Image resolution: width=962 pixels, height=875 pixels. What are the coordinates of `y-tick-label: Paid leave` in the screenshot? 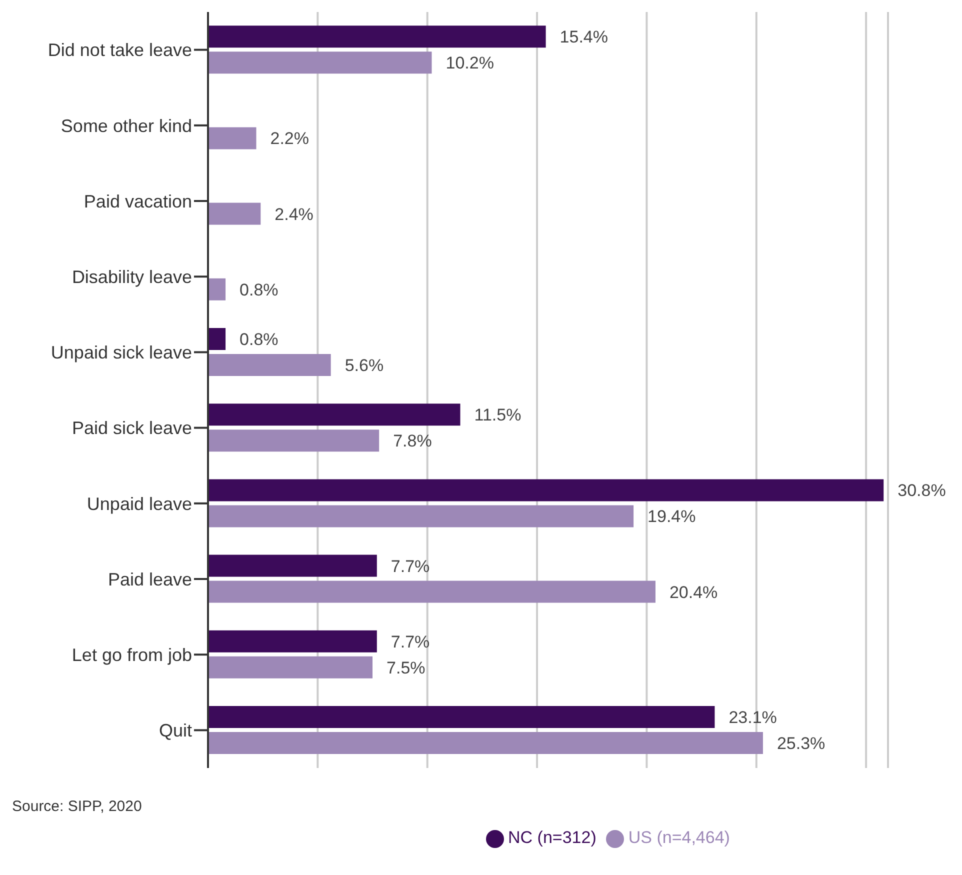 It's located at (150, 579).